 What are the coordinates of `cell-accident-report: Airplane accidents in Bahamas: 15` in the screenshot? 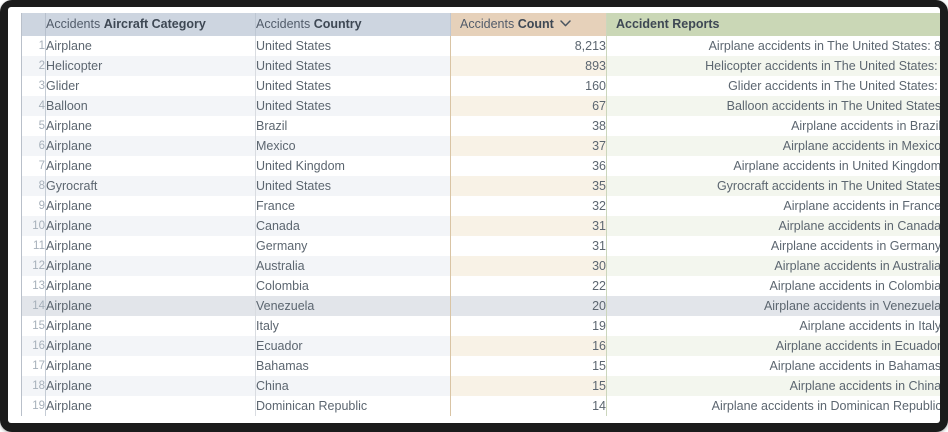 It's located at (854, 366).